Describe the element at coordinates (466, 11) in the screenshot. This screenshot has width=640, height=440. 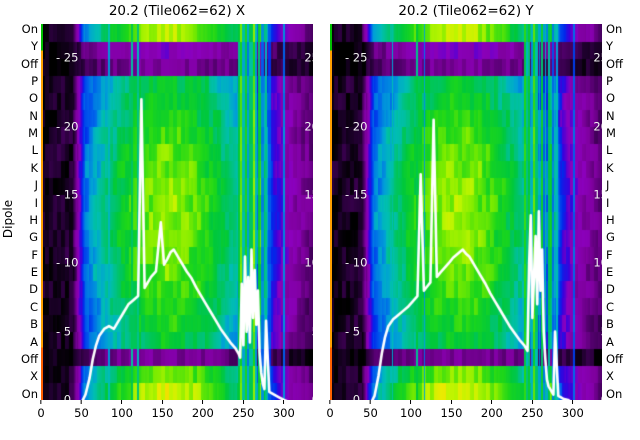
I see `panel-title-y: 20.2 (Tile062=62) Y` at that location.